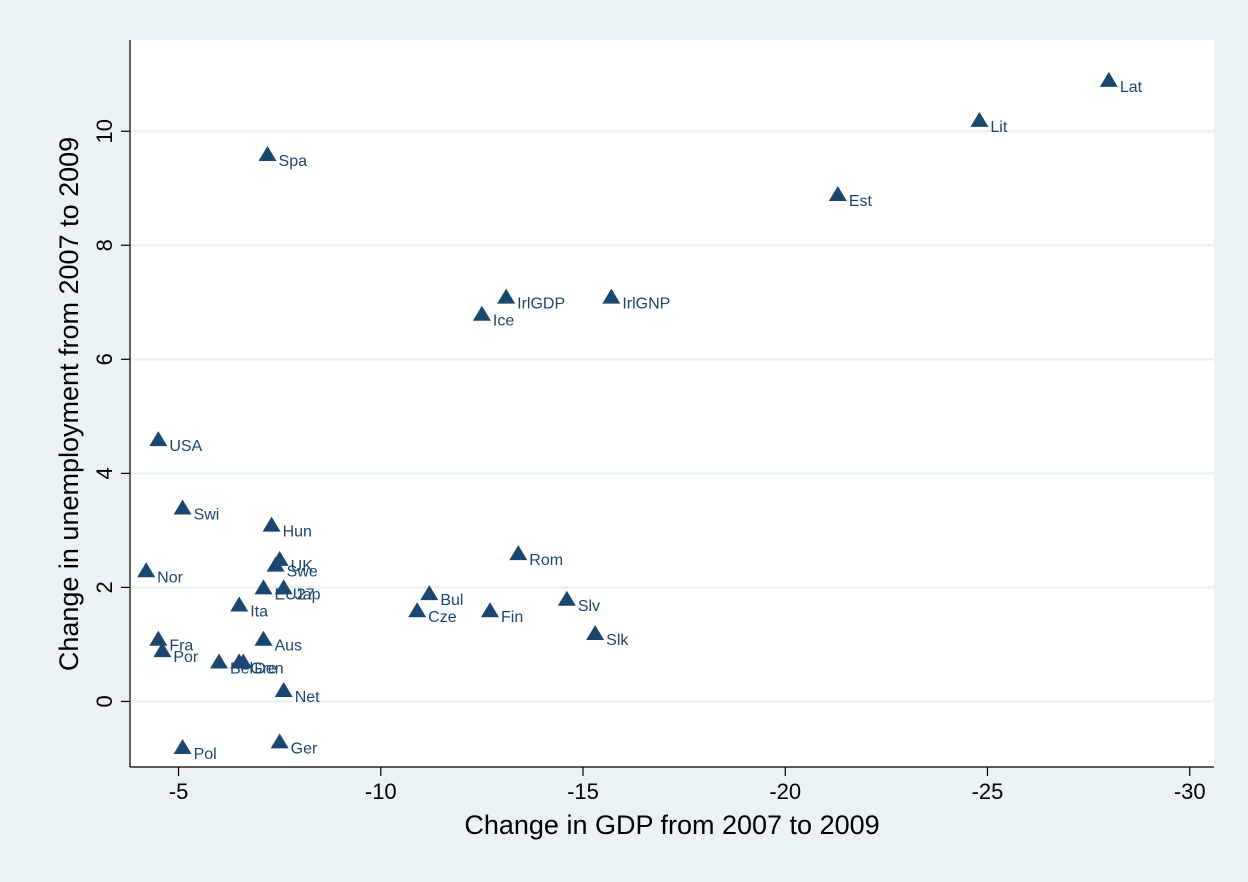 This screenshot has height=882, width=1248. I want to click on y-tick-label: 8, so click(104, 245).